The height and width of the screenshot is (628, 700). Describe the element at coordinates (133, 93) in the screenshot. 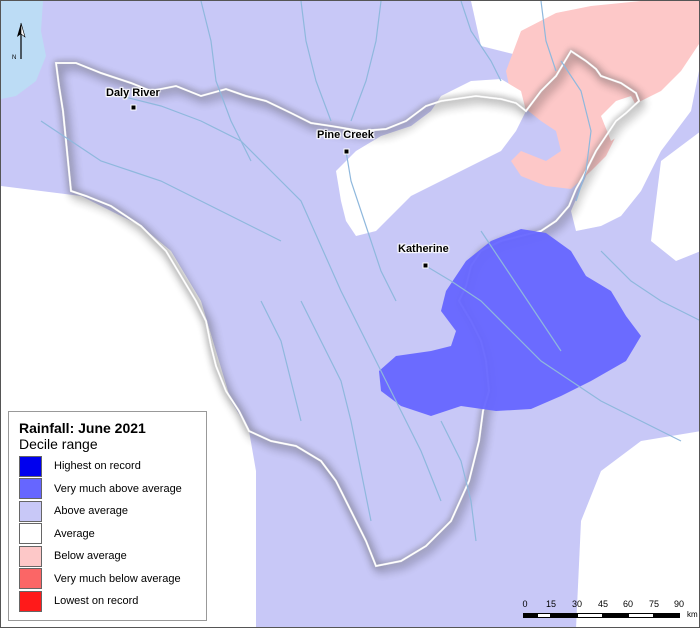

I see `place-label-daly-river: Daly River` at that location.